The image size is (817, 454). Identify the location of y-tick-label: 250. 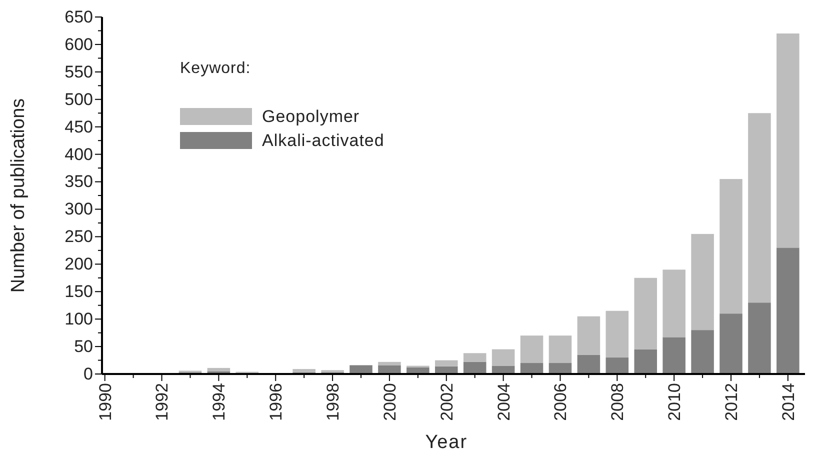
(78, 236).